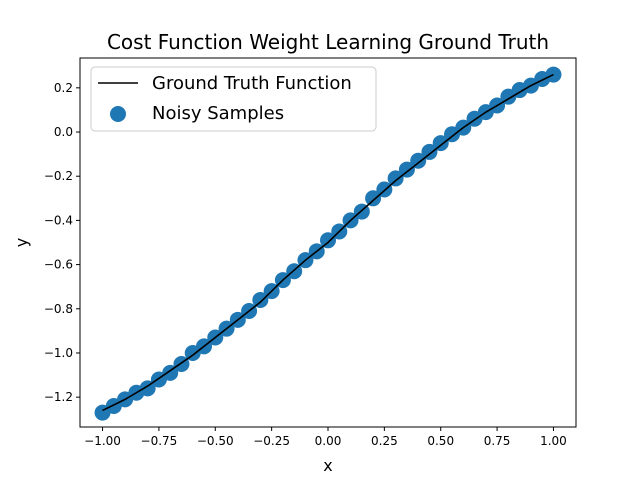  Describe the element at coordinates (215, 441) in the screenshot. I see `x-tick-label: −0.50` at that location.